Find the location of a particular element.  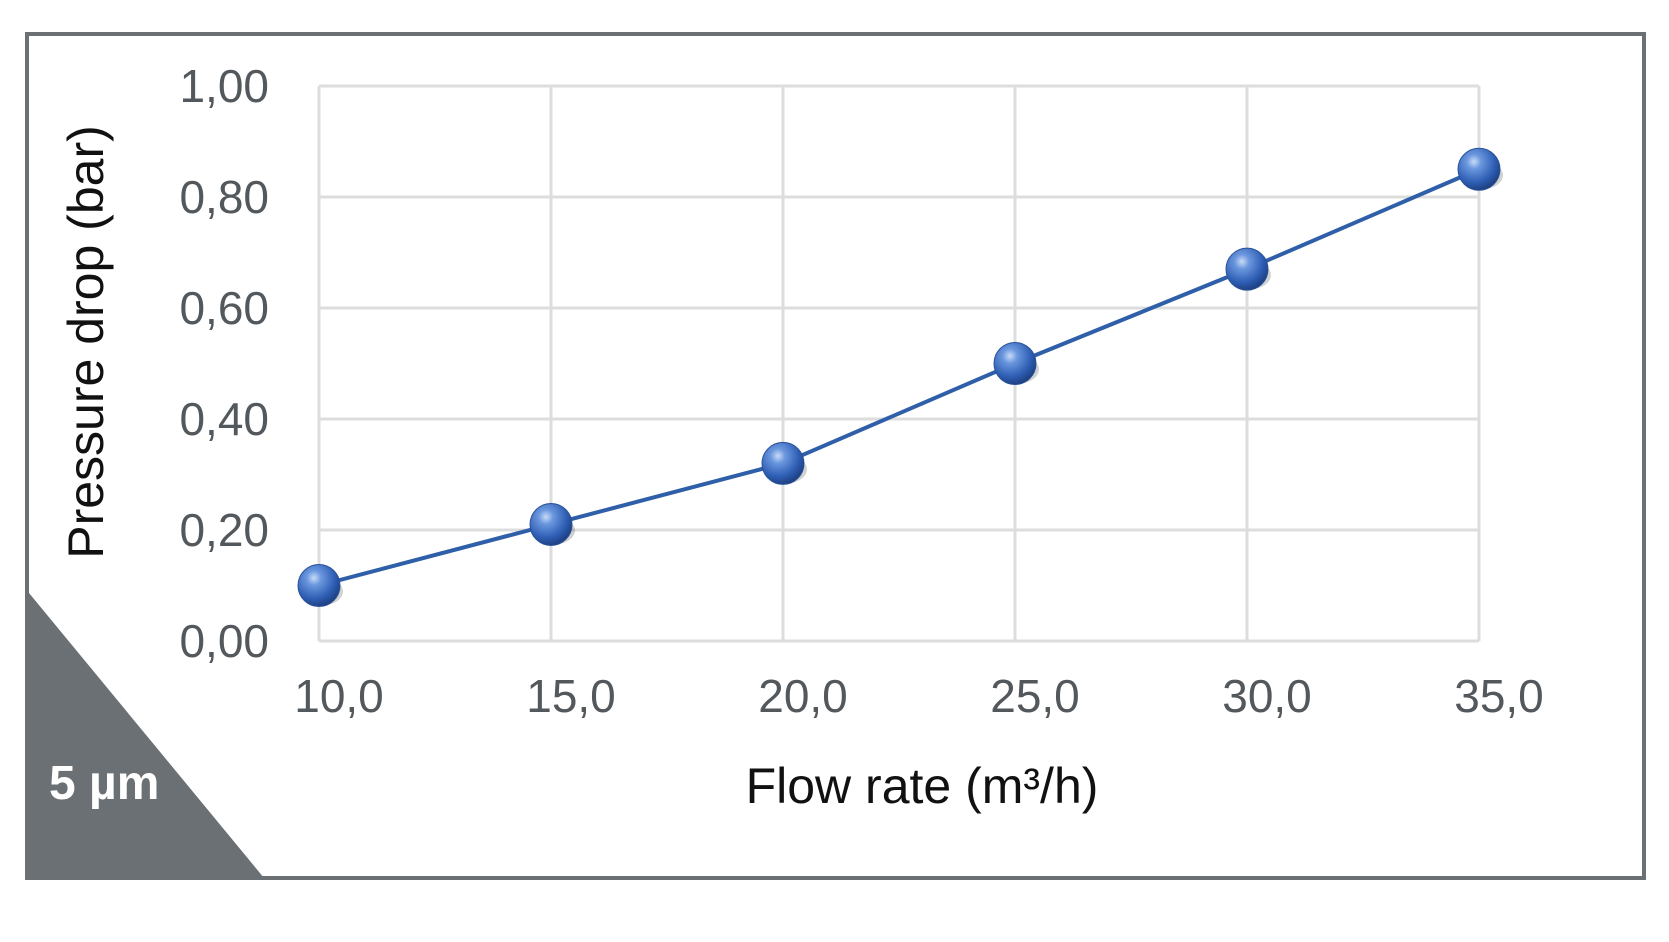

y-tick-label: 0,40 is located at coordinates (224, 419).